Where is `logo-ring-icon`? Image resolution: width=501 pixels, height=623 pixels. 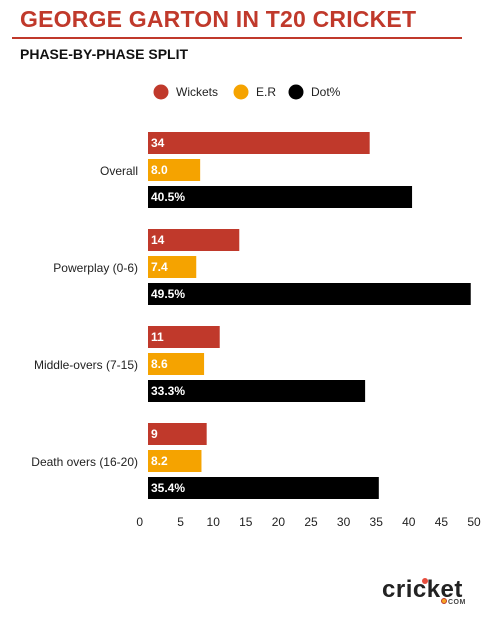
logo-ring-icon is located at coordinates (444, 601).